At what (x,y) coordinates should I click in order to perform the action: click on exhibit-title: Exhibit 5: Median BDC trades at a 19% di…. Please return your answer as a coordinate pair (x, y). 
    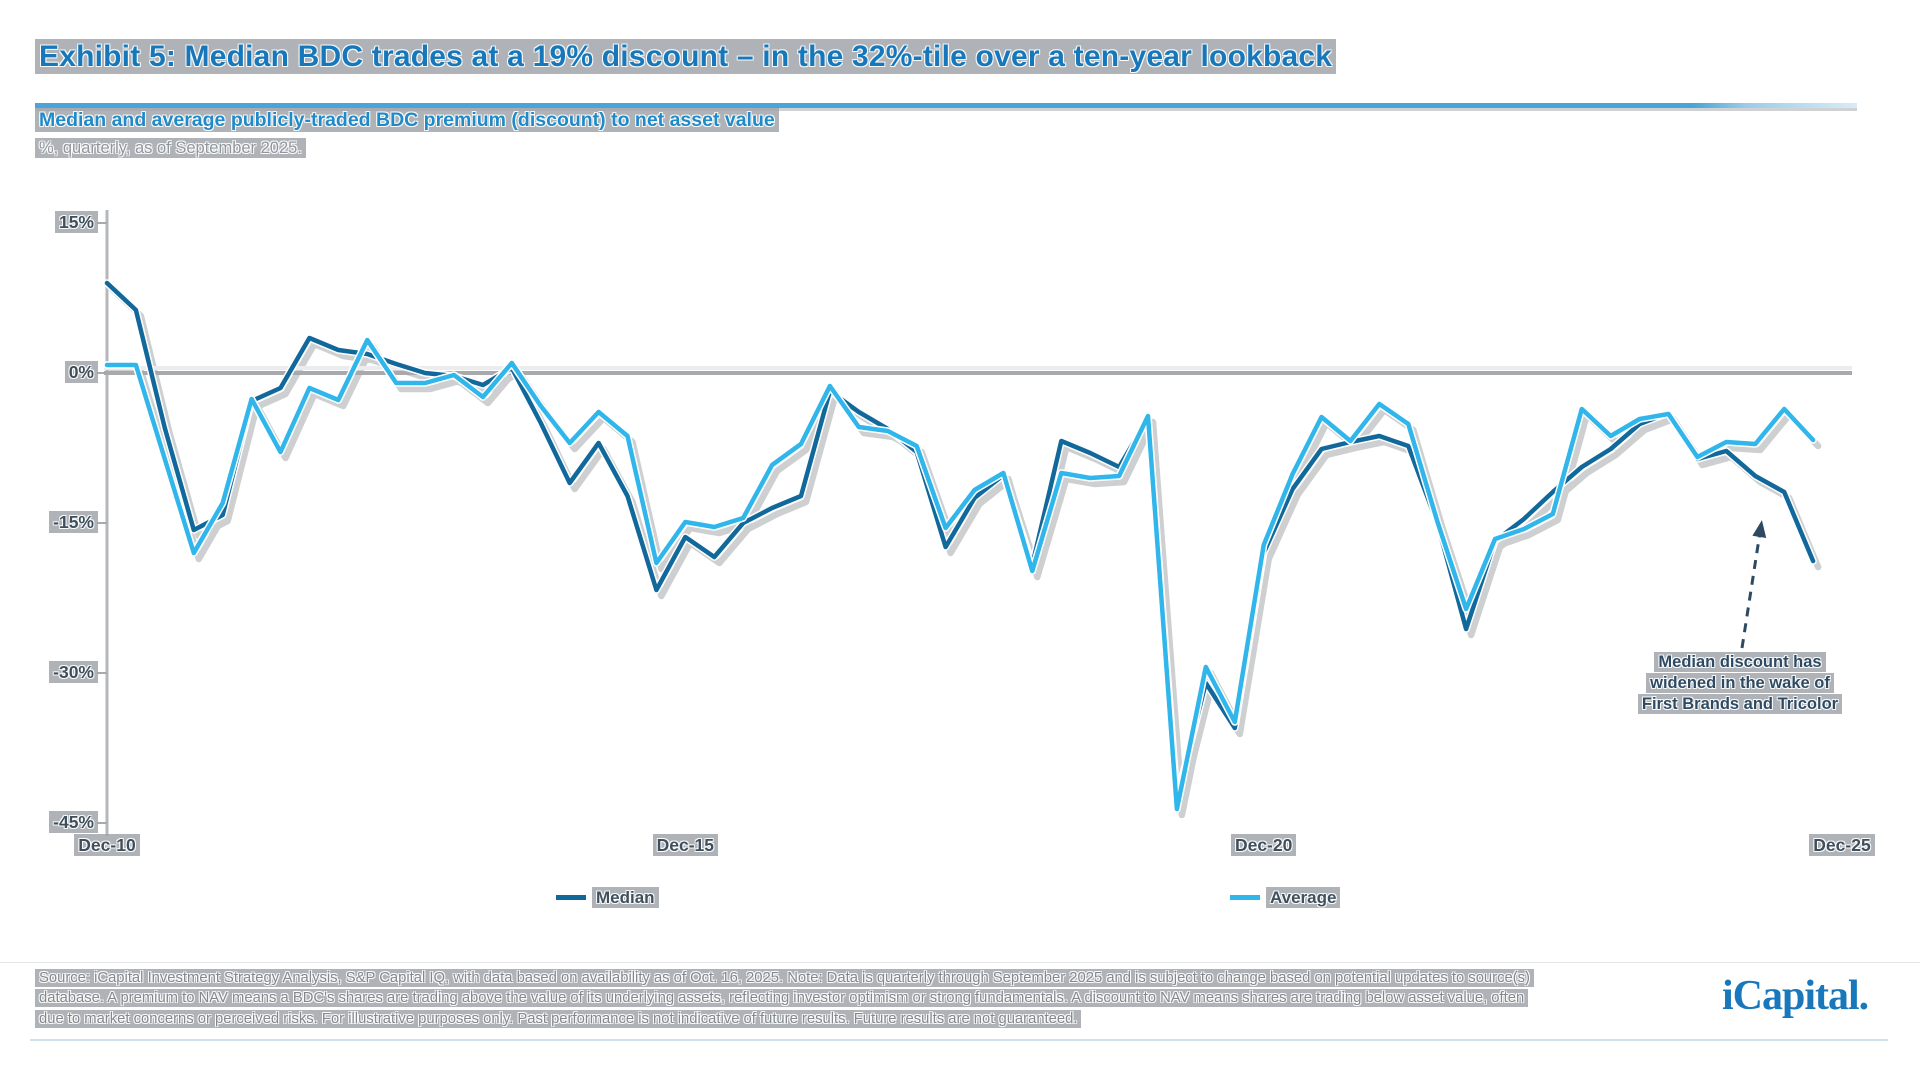
    Looking at the image, I should click on (686, 56).